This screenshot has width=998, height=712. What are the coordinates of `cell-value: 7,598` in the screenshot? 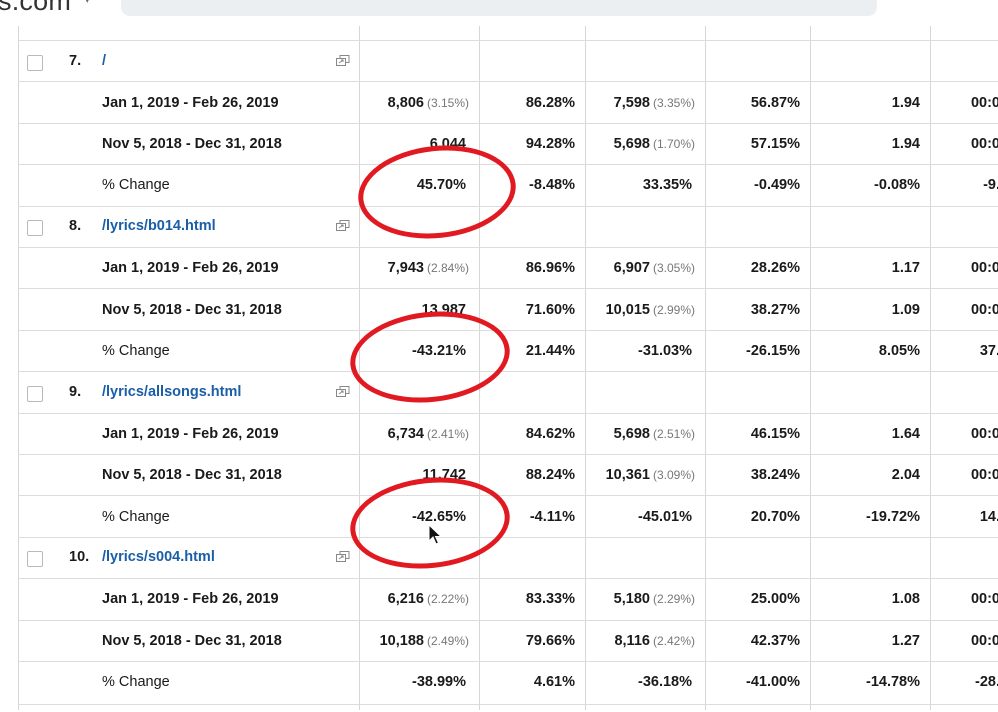 It's located at (631, 102).